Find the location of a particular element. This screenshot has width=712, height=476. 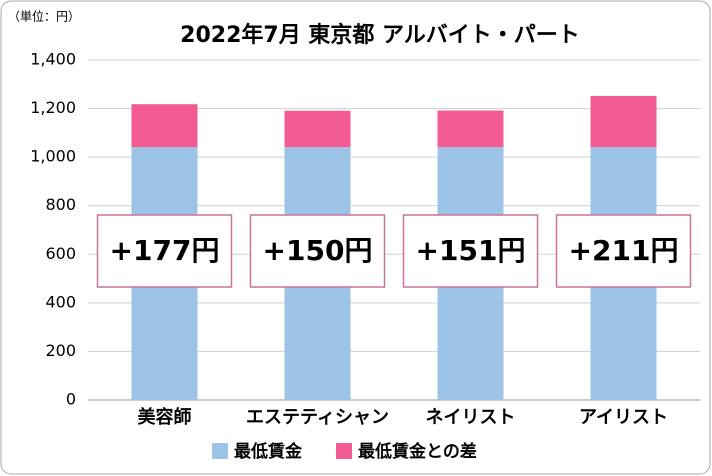

value-label: +211円 is located at coordinates (624, 250).